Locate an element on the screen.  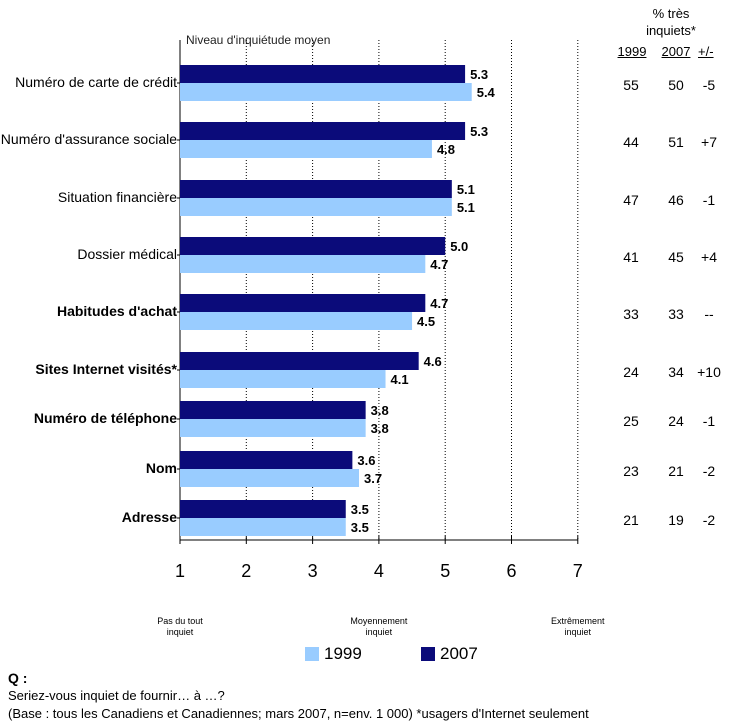
value-label-1999: 4.7 is located at coordinates (439, 264).